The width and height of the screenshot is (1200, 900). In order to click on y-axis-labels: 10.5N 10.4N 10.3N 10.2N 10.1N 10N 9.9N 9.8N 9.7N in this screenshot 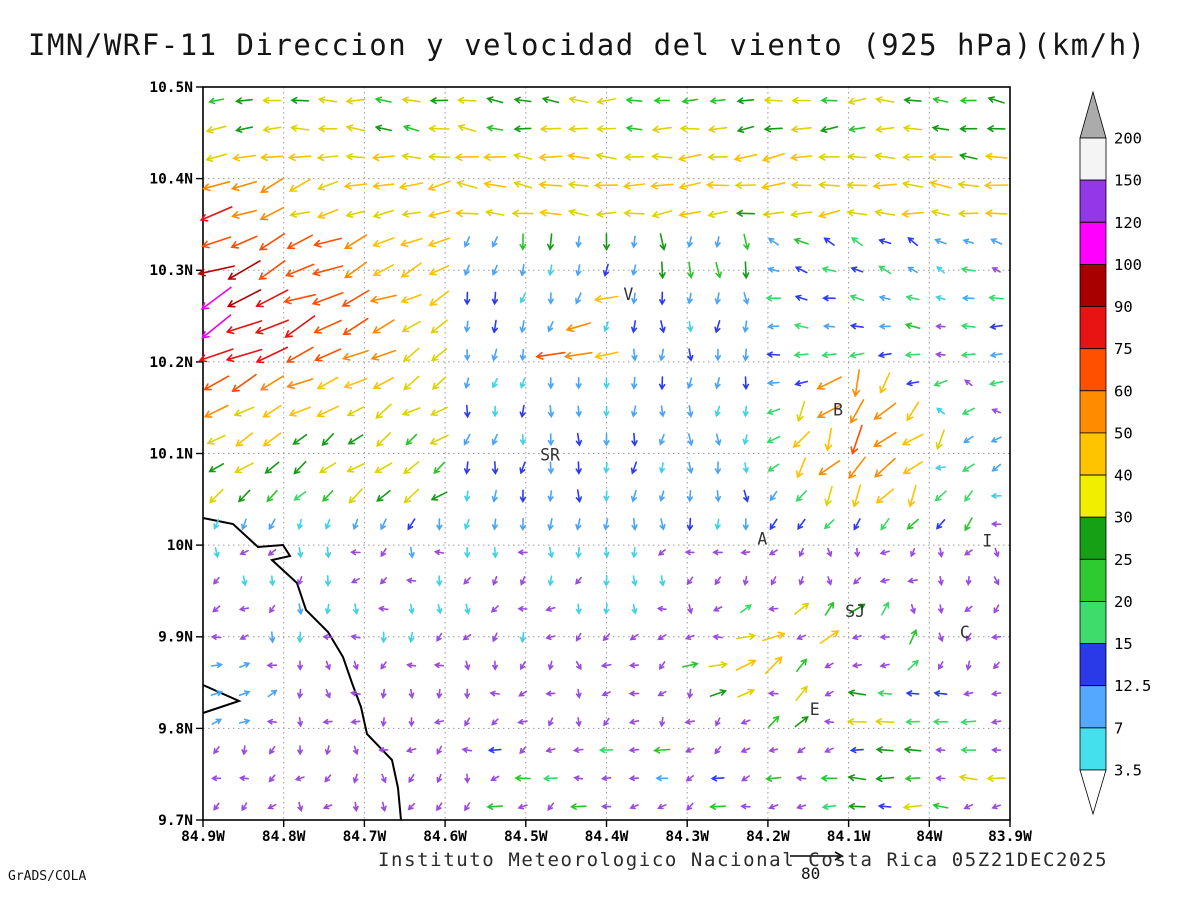, I will do `click(171, 454)`.